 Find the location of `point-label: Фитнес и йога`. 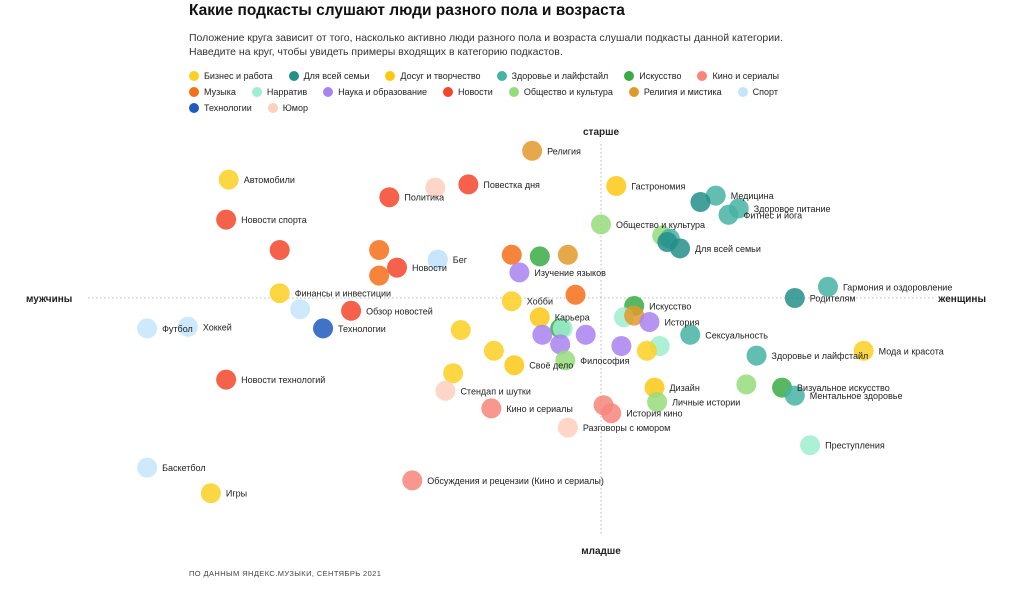

point-label: Фитнес и йога is located at coordinates (773, 215).